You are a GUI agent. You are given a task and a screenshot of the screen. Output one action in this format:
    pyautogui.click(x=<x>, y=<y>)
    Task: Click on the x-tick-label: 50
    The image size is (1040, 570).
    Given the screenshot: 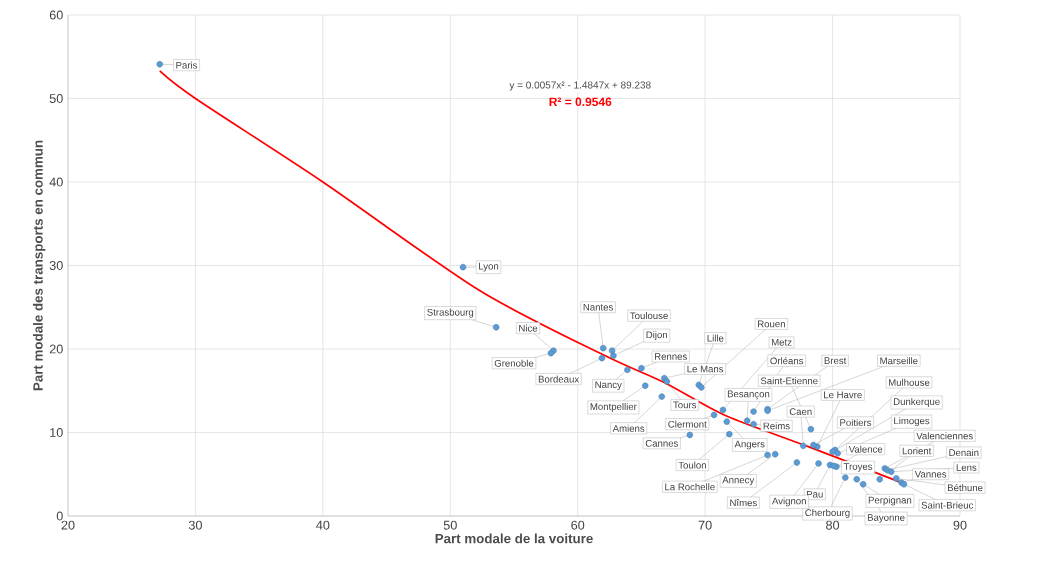 What is the action you would take?
    pyautogui.click(x=450, y=525)
    